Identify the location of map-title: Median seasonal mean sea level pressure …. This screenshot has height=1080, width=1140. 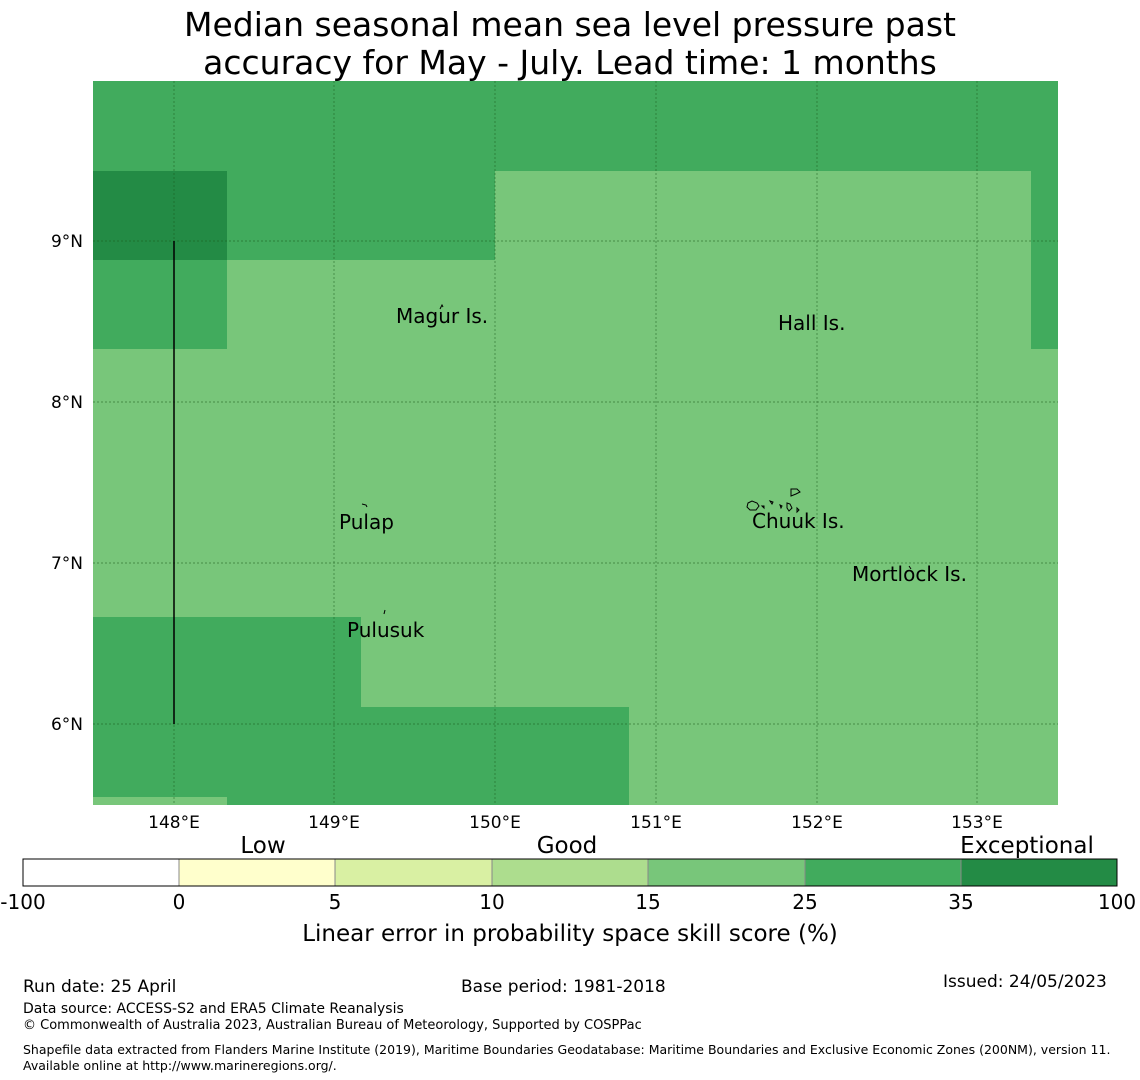
(570, 44).